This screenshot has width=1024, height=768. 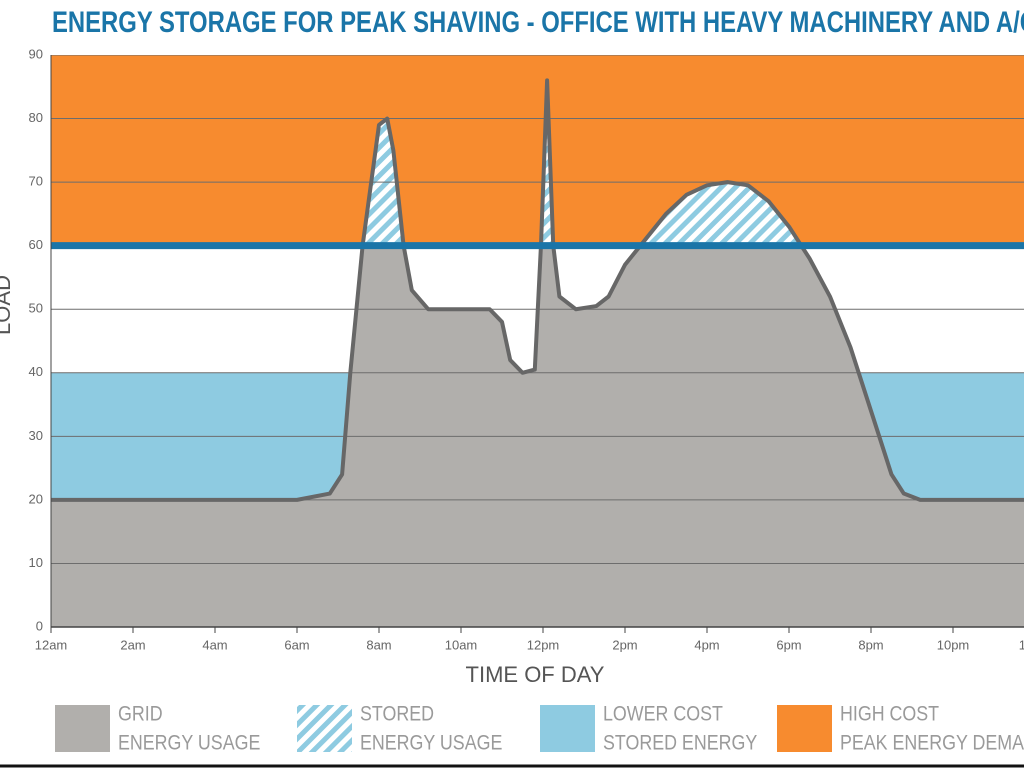 What do you see at coordinates (39, 625) in the screenshot?
I see `y-tick-label: 0` at bounding box center [39, 625].